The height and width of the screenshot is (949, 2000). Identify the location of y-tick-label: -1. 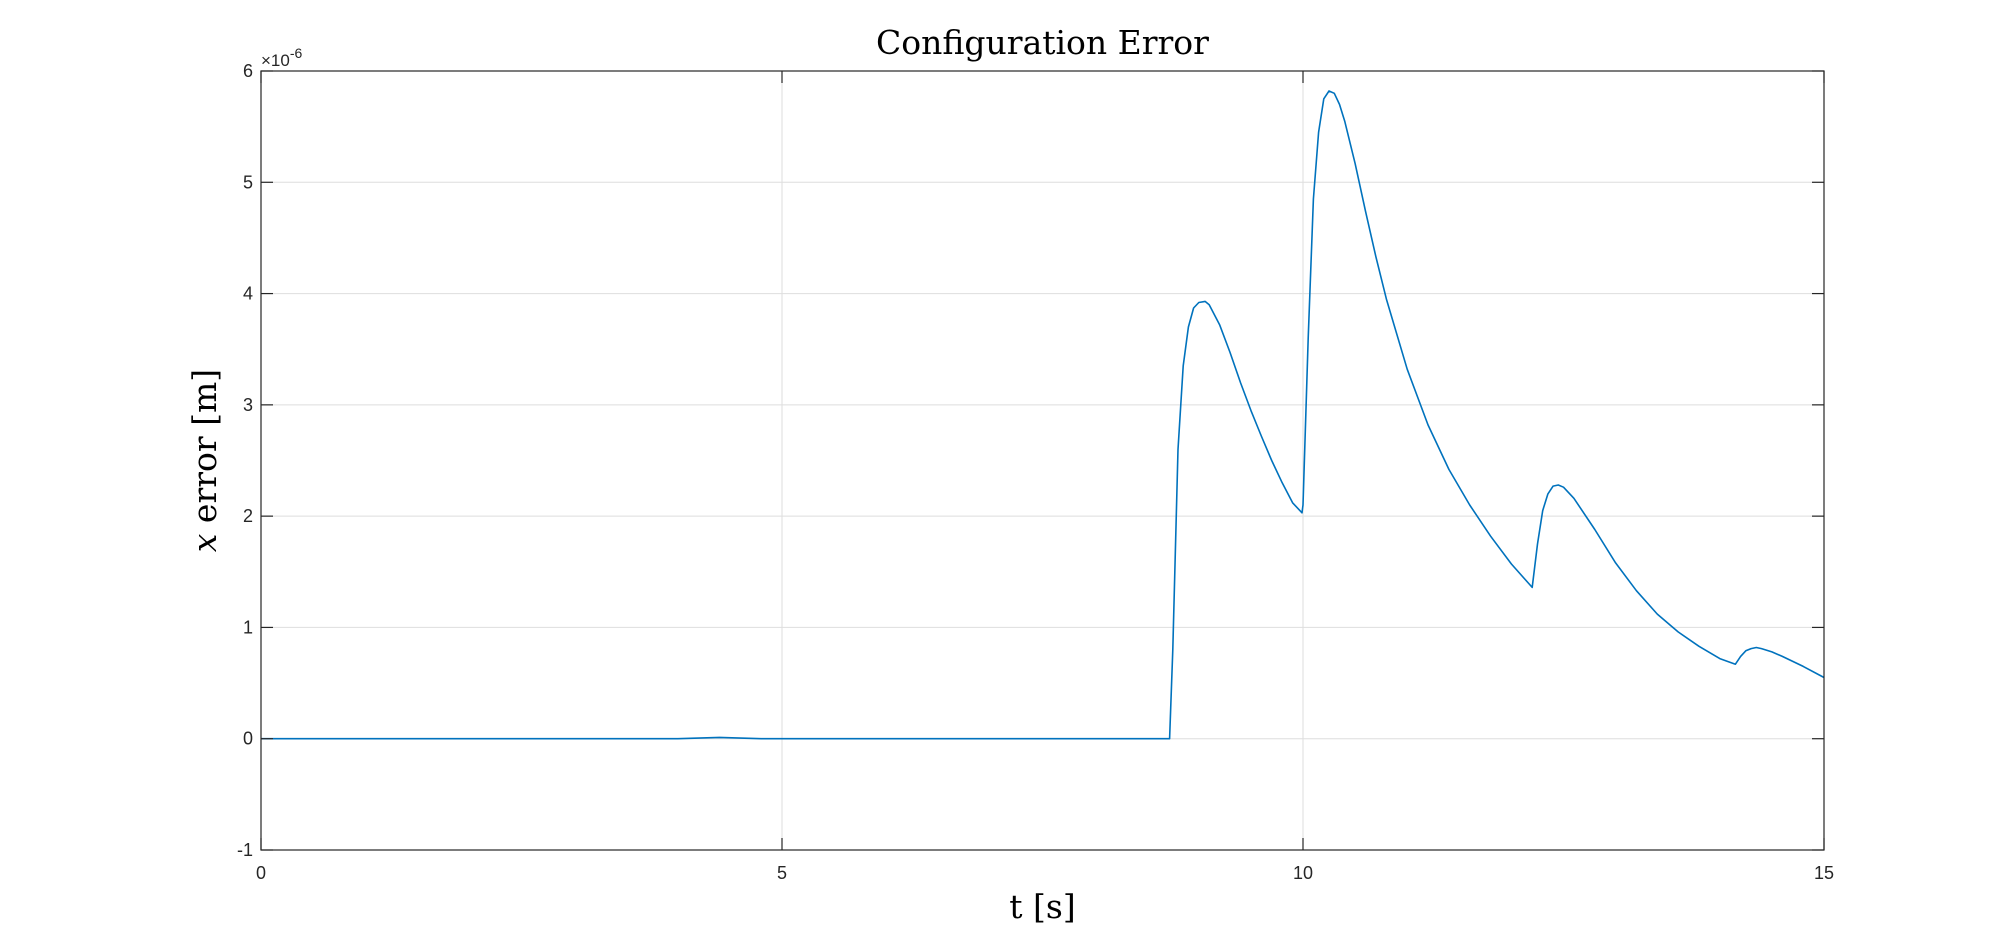
(245, 850).